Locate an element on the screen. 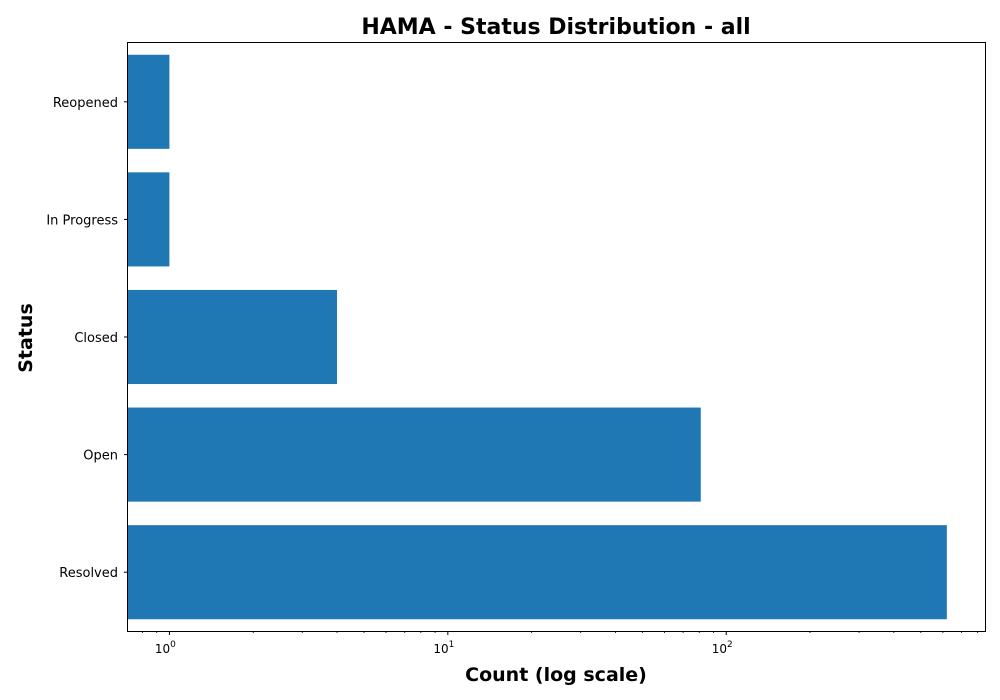  bar-closed is located at coordinates (233, 337).